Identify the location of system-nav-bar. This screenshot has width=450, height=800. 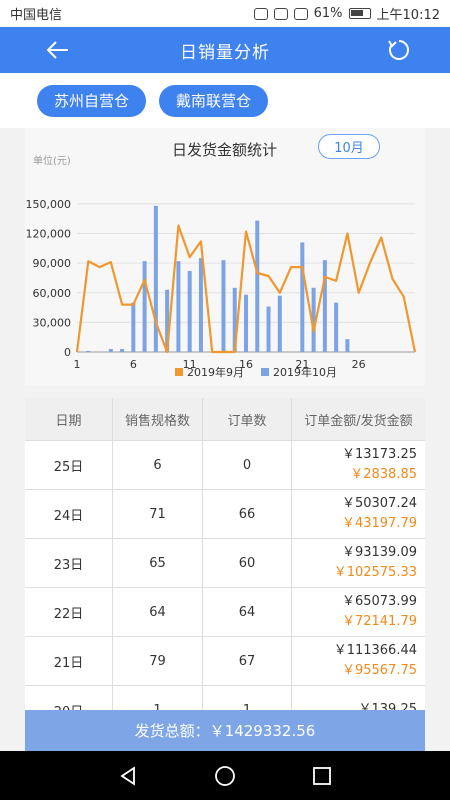
(225, 775).